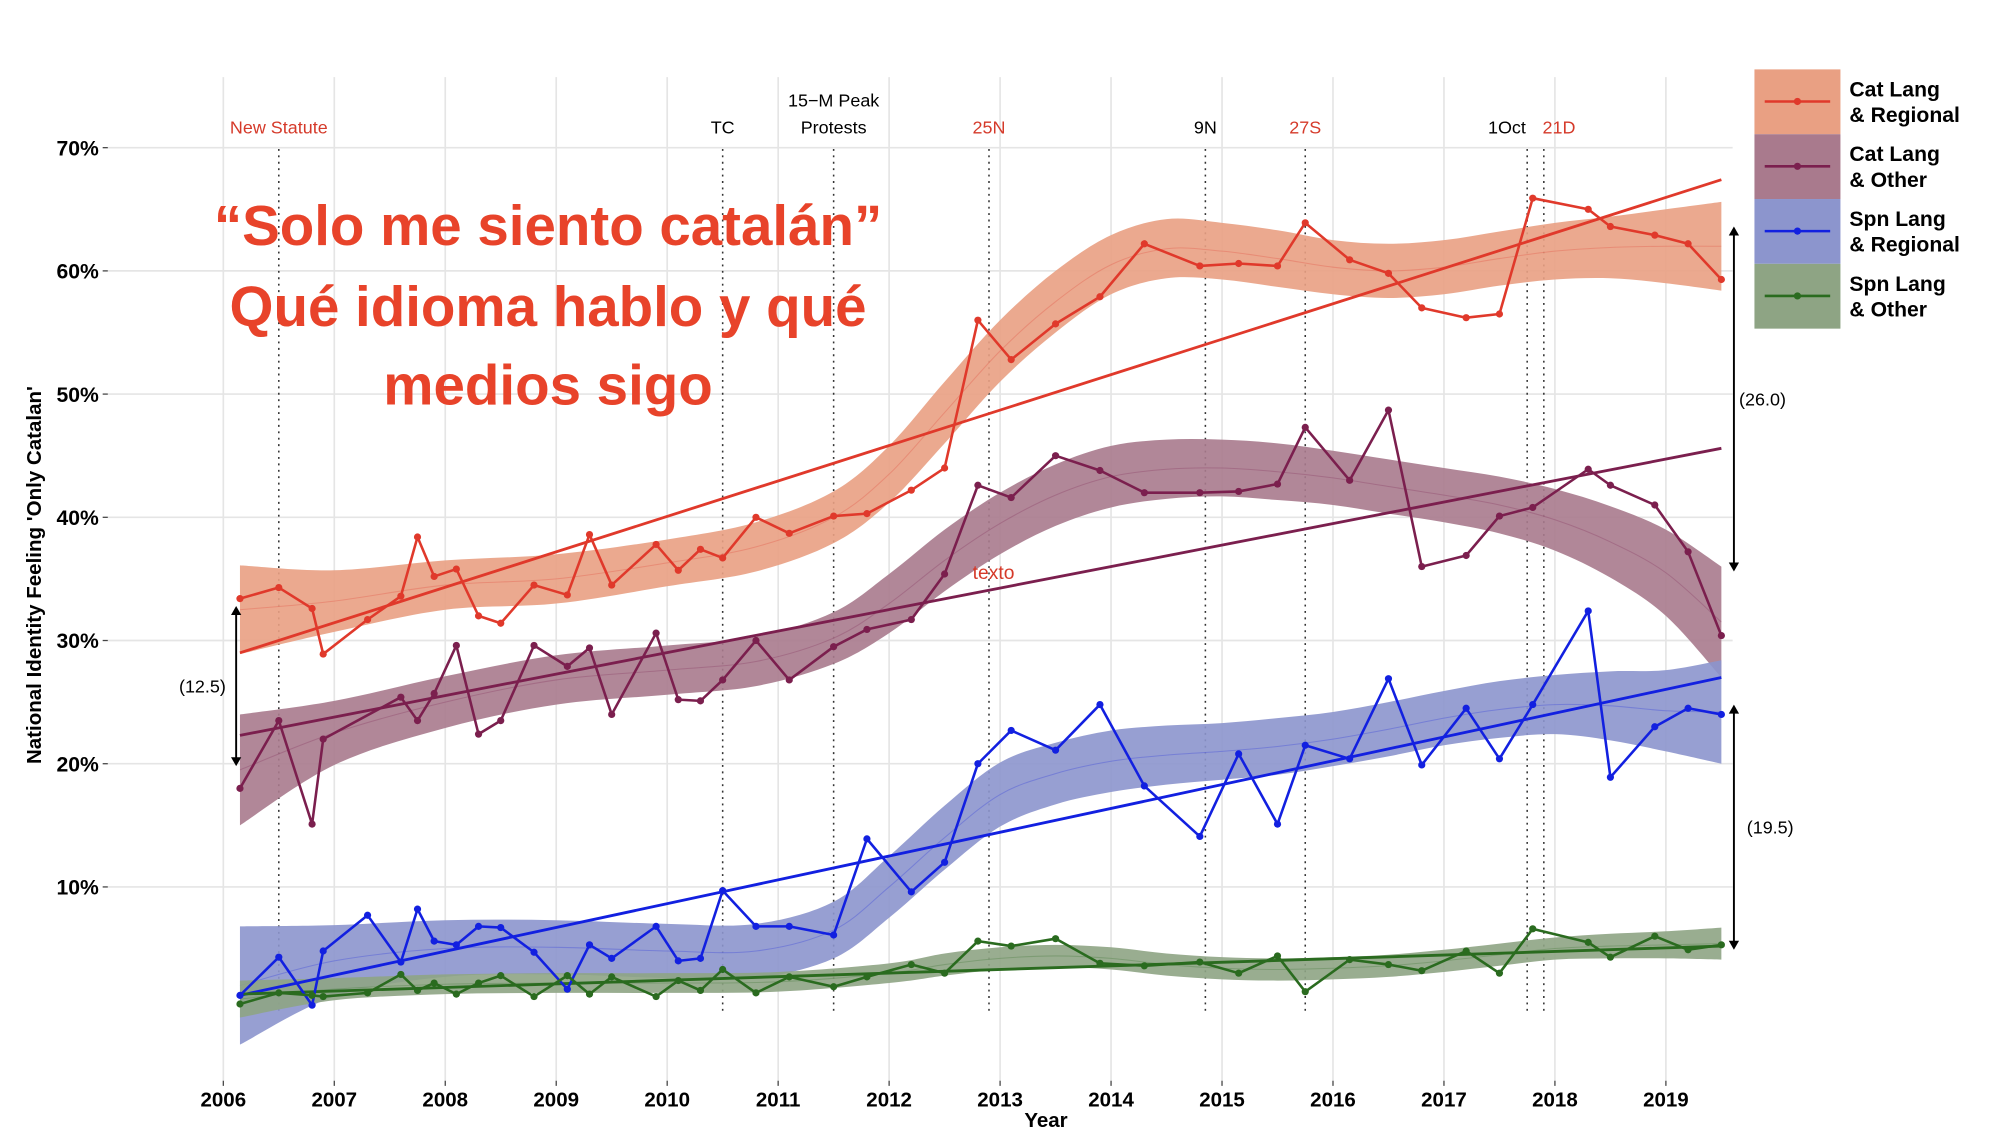 This screenshot has width=2006, height=1136. I want to click on x-tick-label: 2013, so click(1000, 1099).